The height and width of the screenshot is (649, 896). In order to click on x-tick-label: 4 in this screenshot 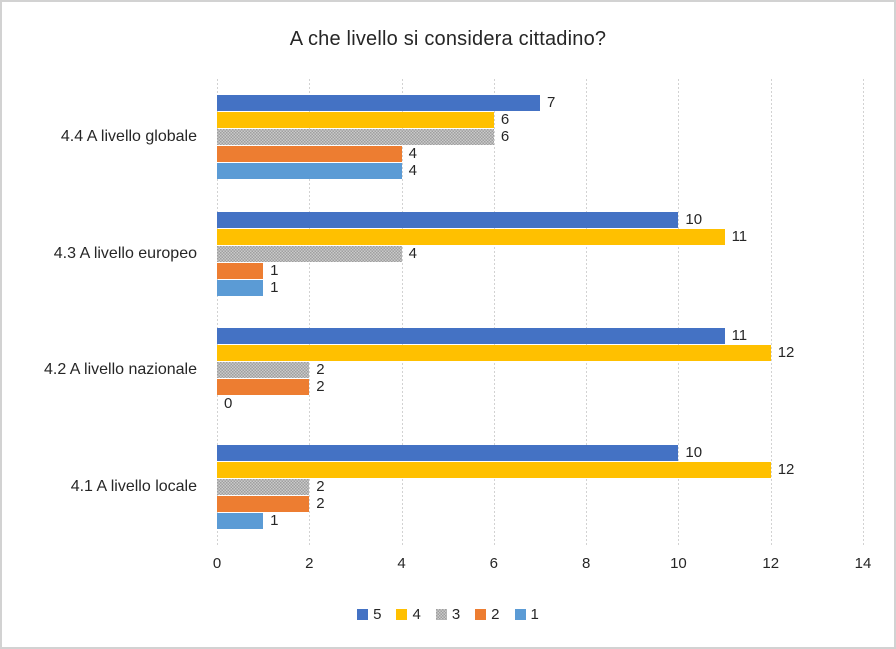, I will do `click(401, 563)`.